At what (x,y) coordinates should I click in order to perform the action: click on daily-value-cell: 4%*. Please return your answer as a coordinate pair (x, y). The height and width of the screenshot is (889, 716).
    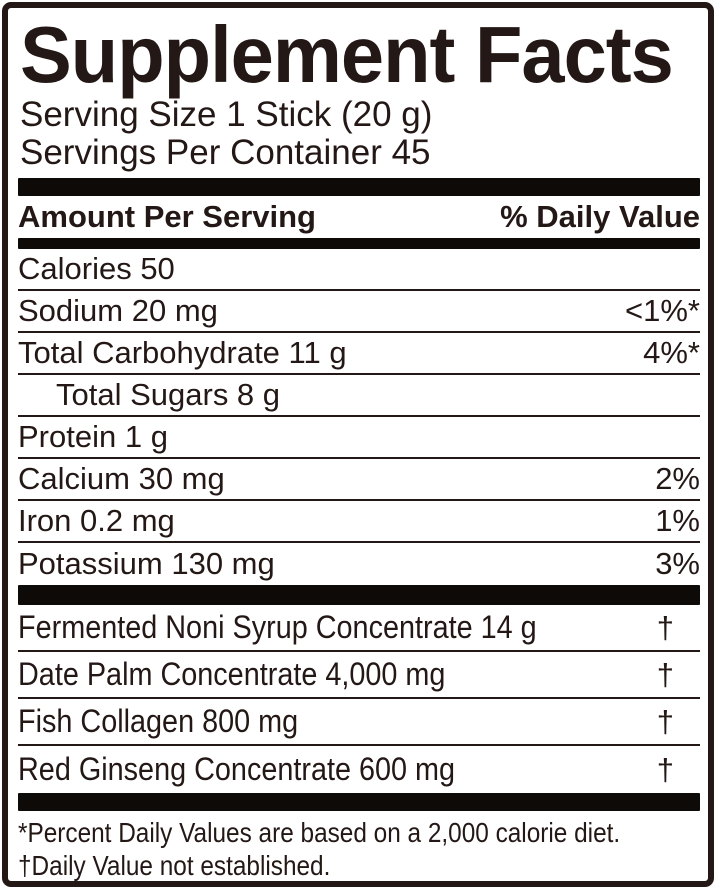
    Looking at the image, I should click on (671, 352).